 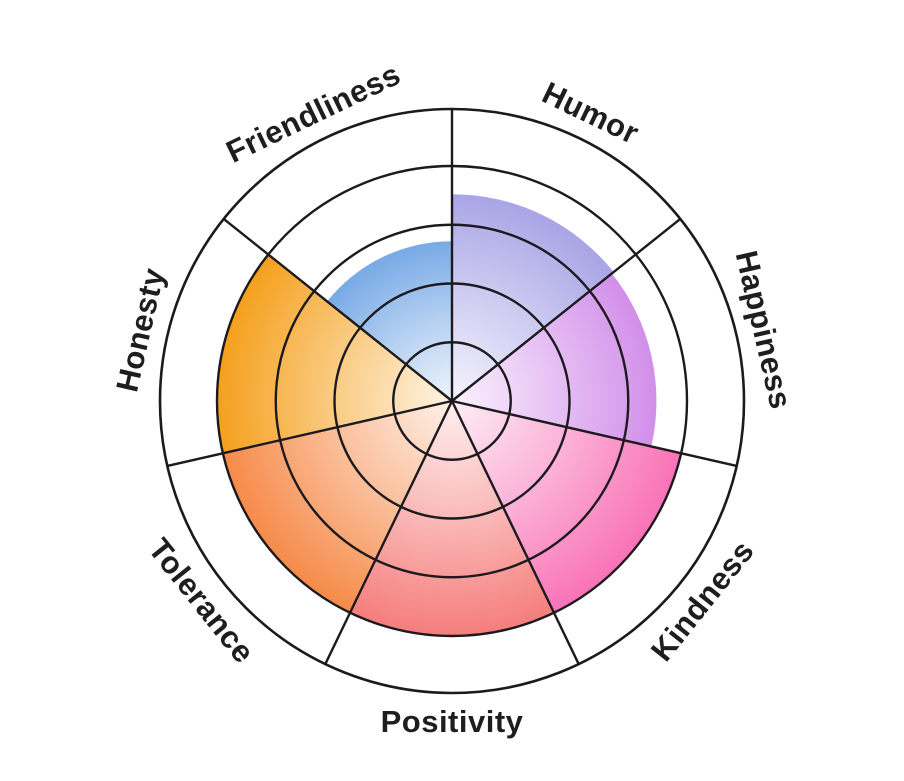 I want to click on sector-label-friendliness: Friendliness, so click(x=313, y=112).